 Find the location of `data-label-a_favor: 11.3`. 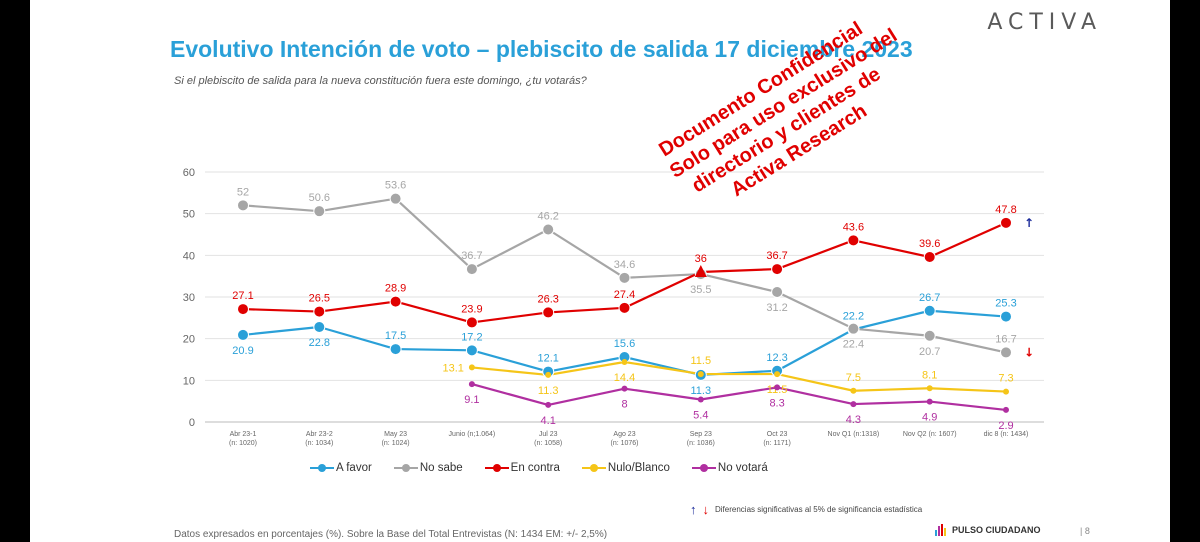

data-label-a_favor: 11.3 is located at coordinates (701, 391).